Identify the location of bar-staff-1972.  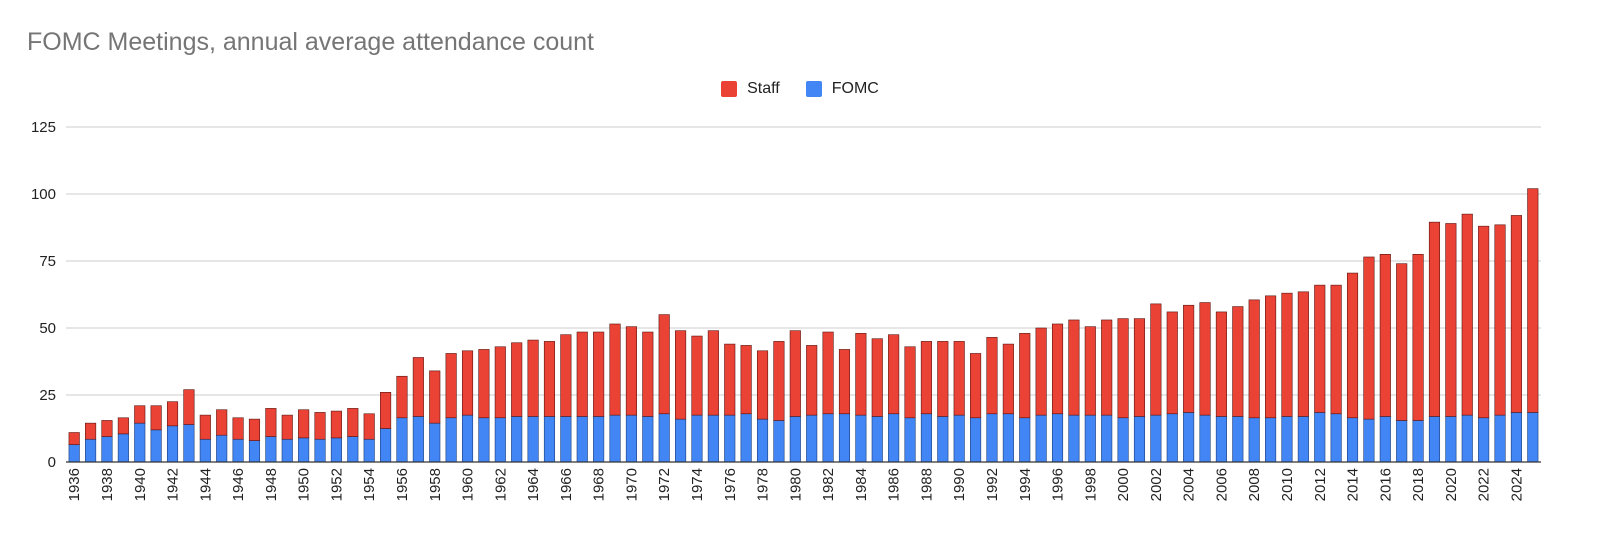
(664, 364).